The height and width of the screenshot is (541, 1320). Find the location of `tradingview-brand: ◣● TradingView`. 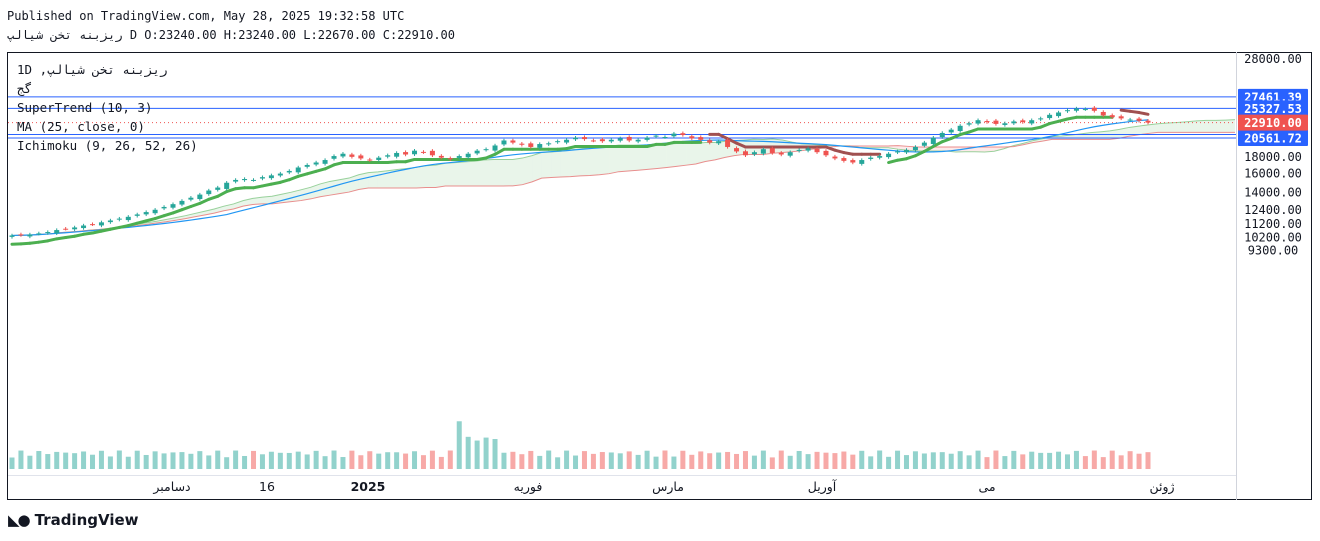

tradingview-brand: ◣● TradingView is located at coordinates (73, 520).